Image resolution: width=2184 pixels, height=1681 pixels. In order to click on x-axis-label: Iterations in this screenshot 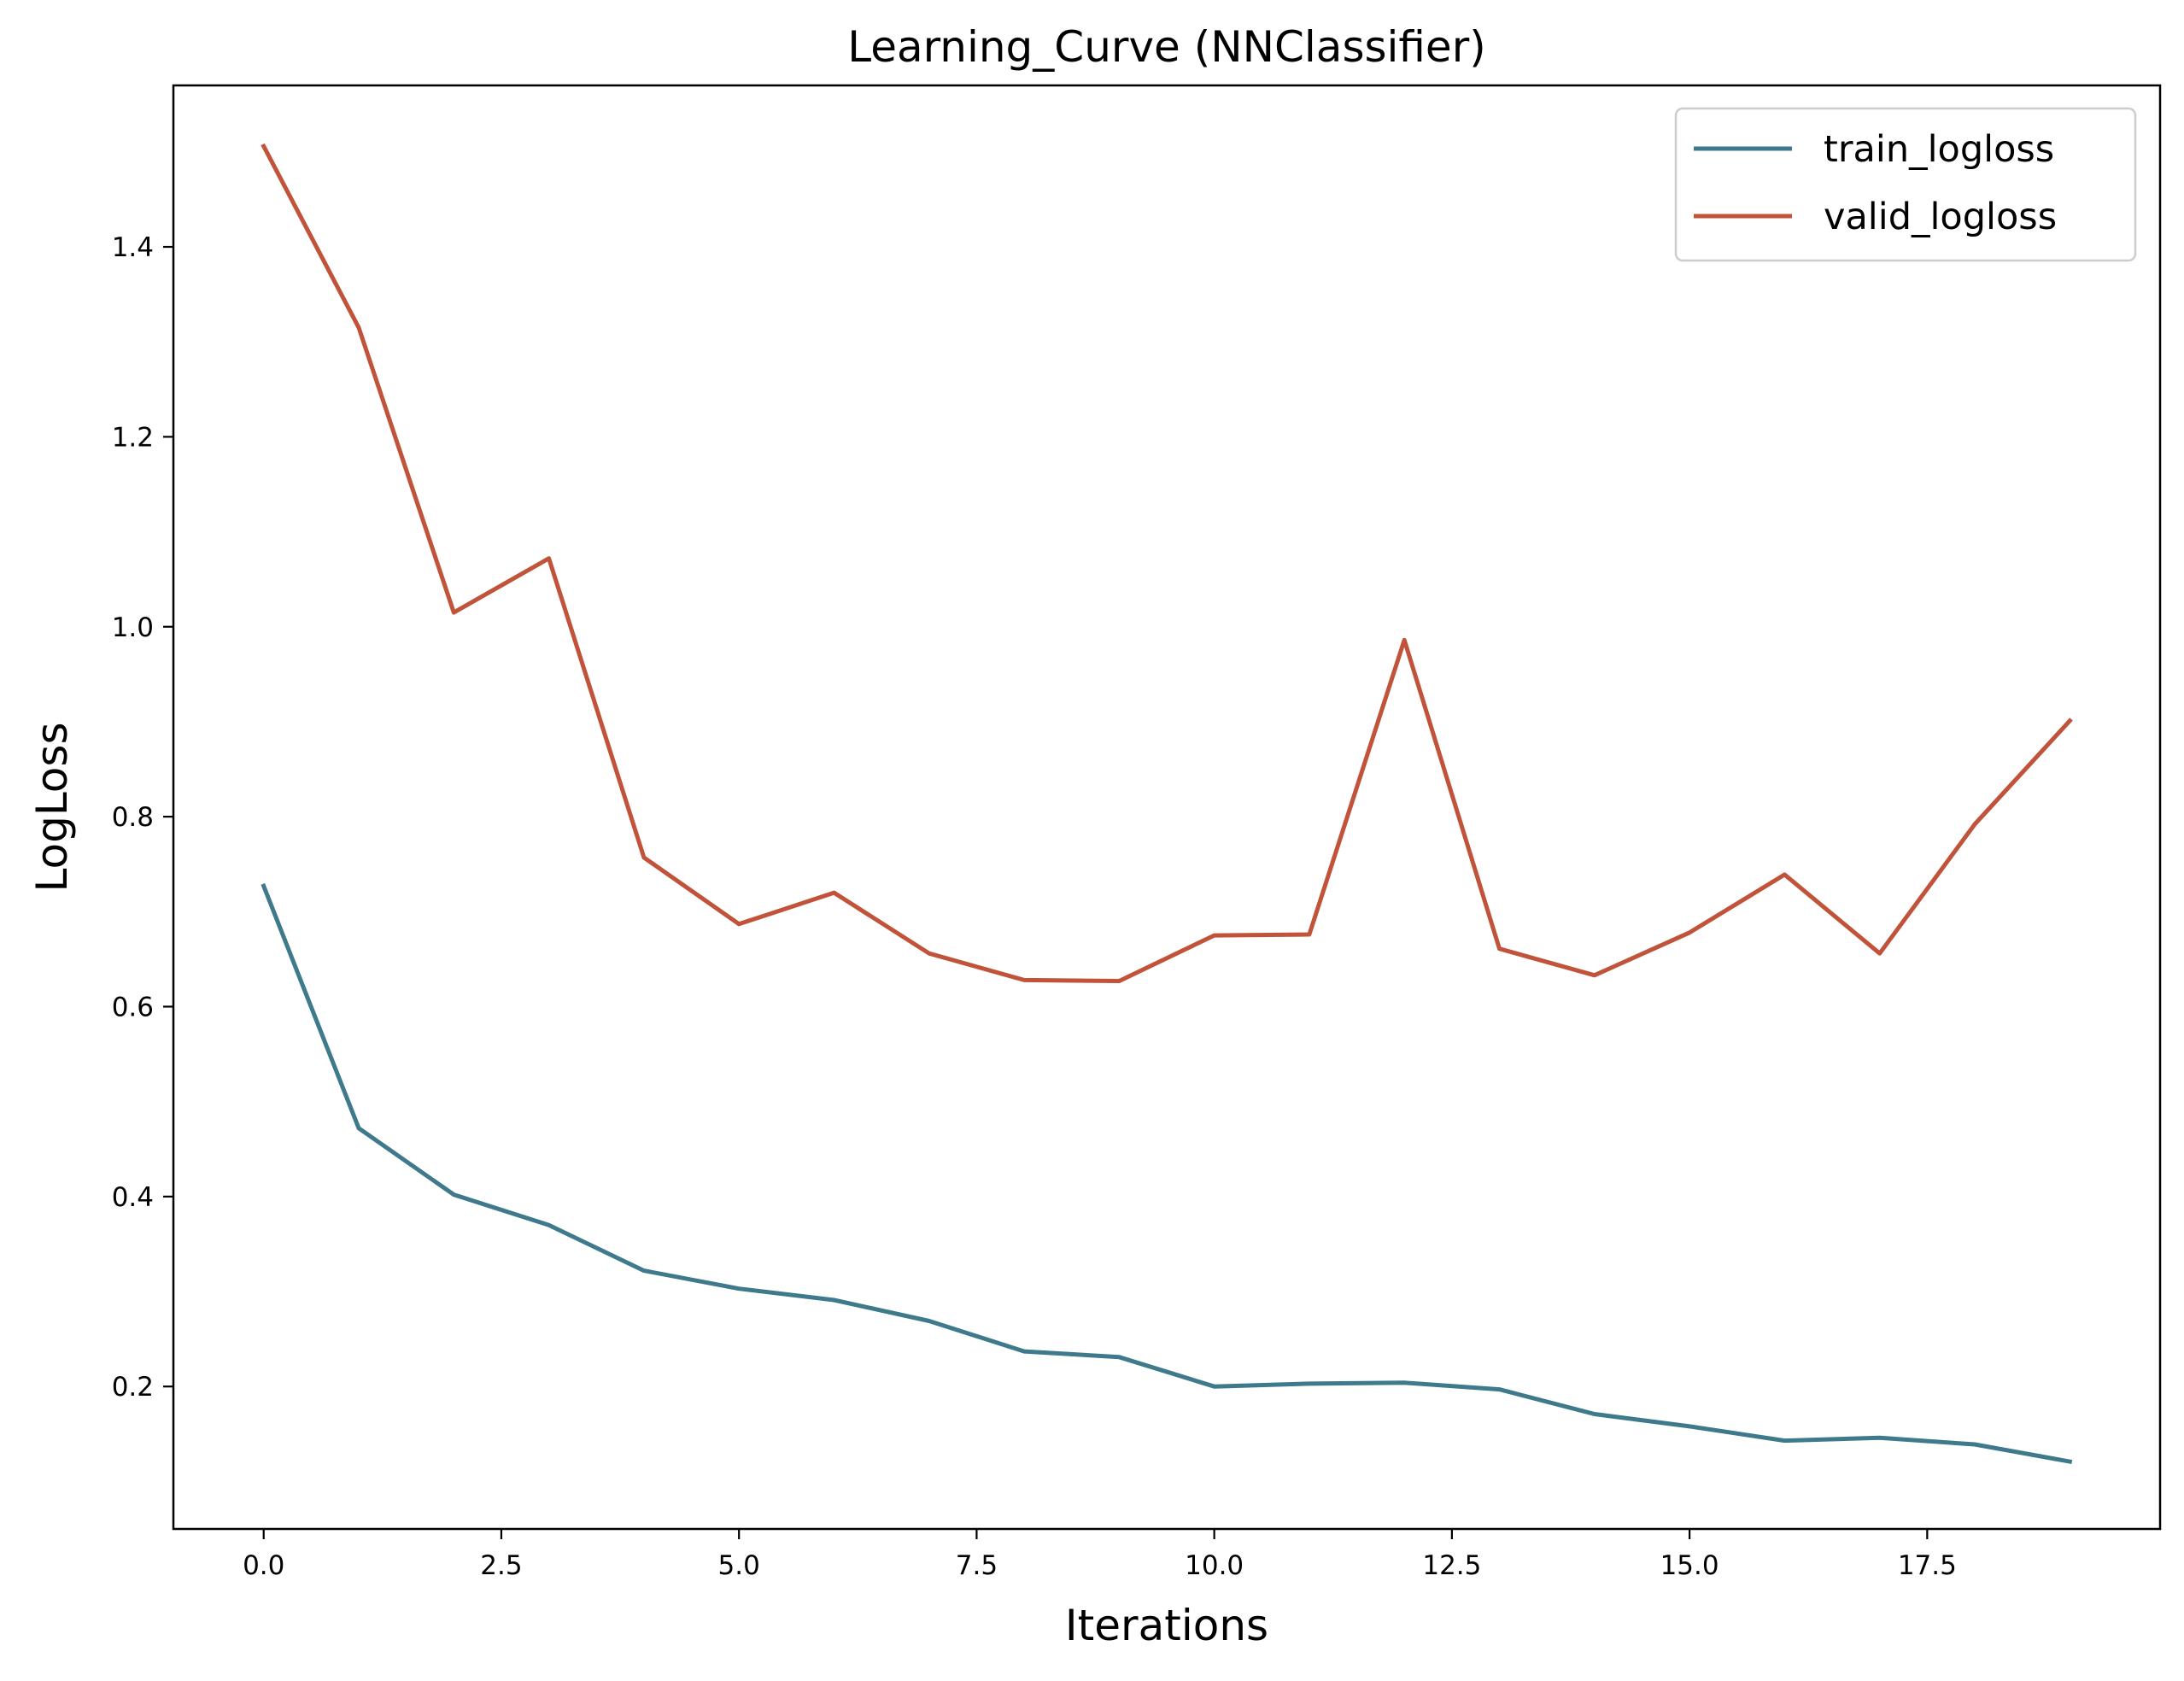, I will do `click(1166, 1625)`.